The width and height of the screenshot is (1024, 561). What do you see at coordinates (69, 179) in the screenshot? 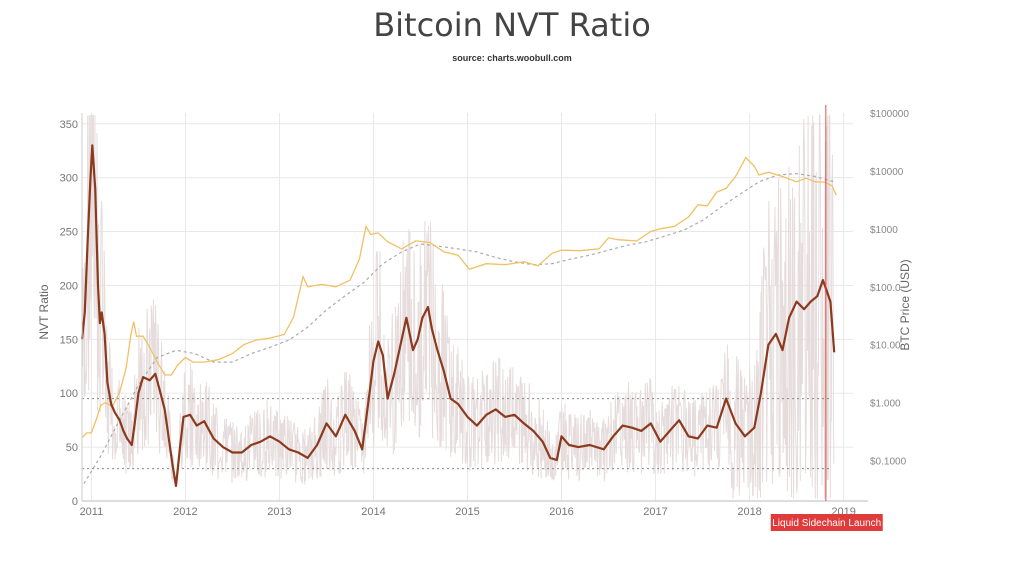
I see `y-tick-label: 300` at bounding box center [69, 179].